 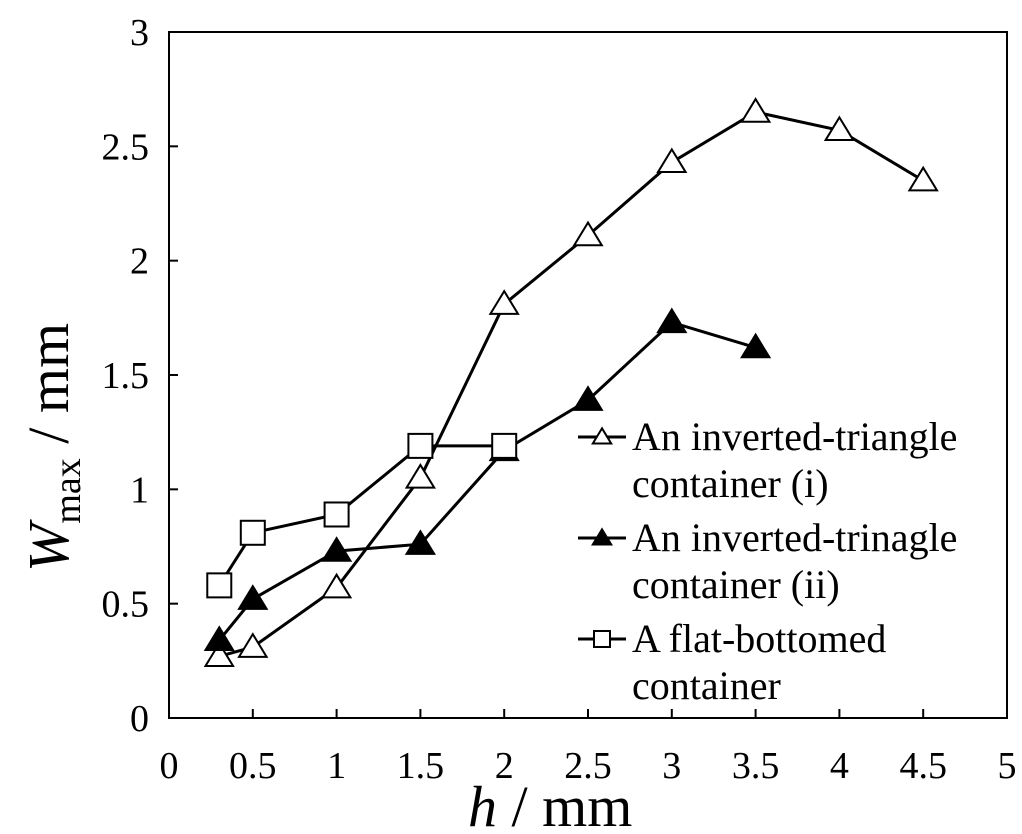 What do you see at coordinates (48, 390) in the screenshot?
I see `y-axis-label-unit: / mm` at bounding box center [48, 390].